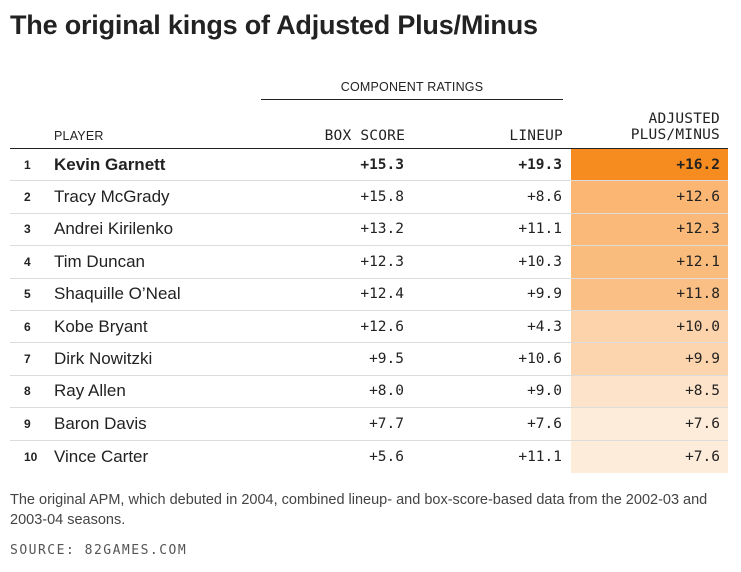 The image size is (741, 572). Describe the element at coordinates (31, 456) in the screenshot. I see `rank-cell: 10` at that location.